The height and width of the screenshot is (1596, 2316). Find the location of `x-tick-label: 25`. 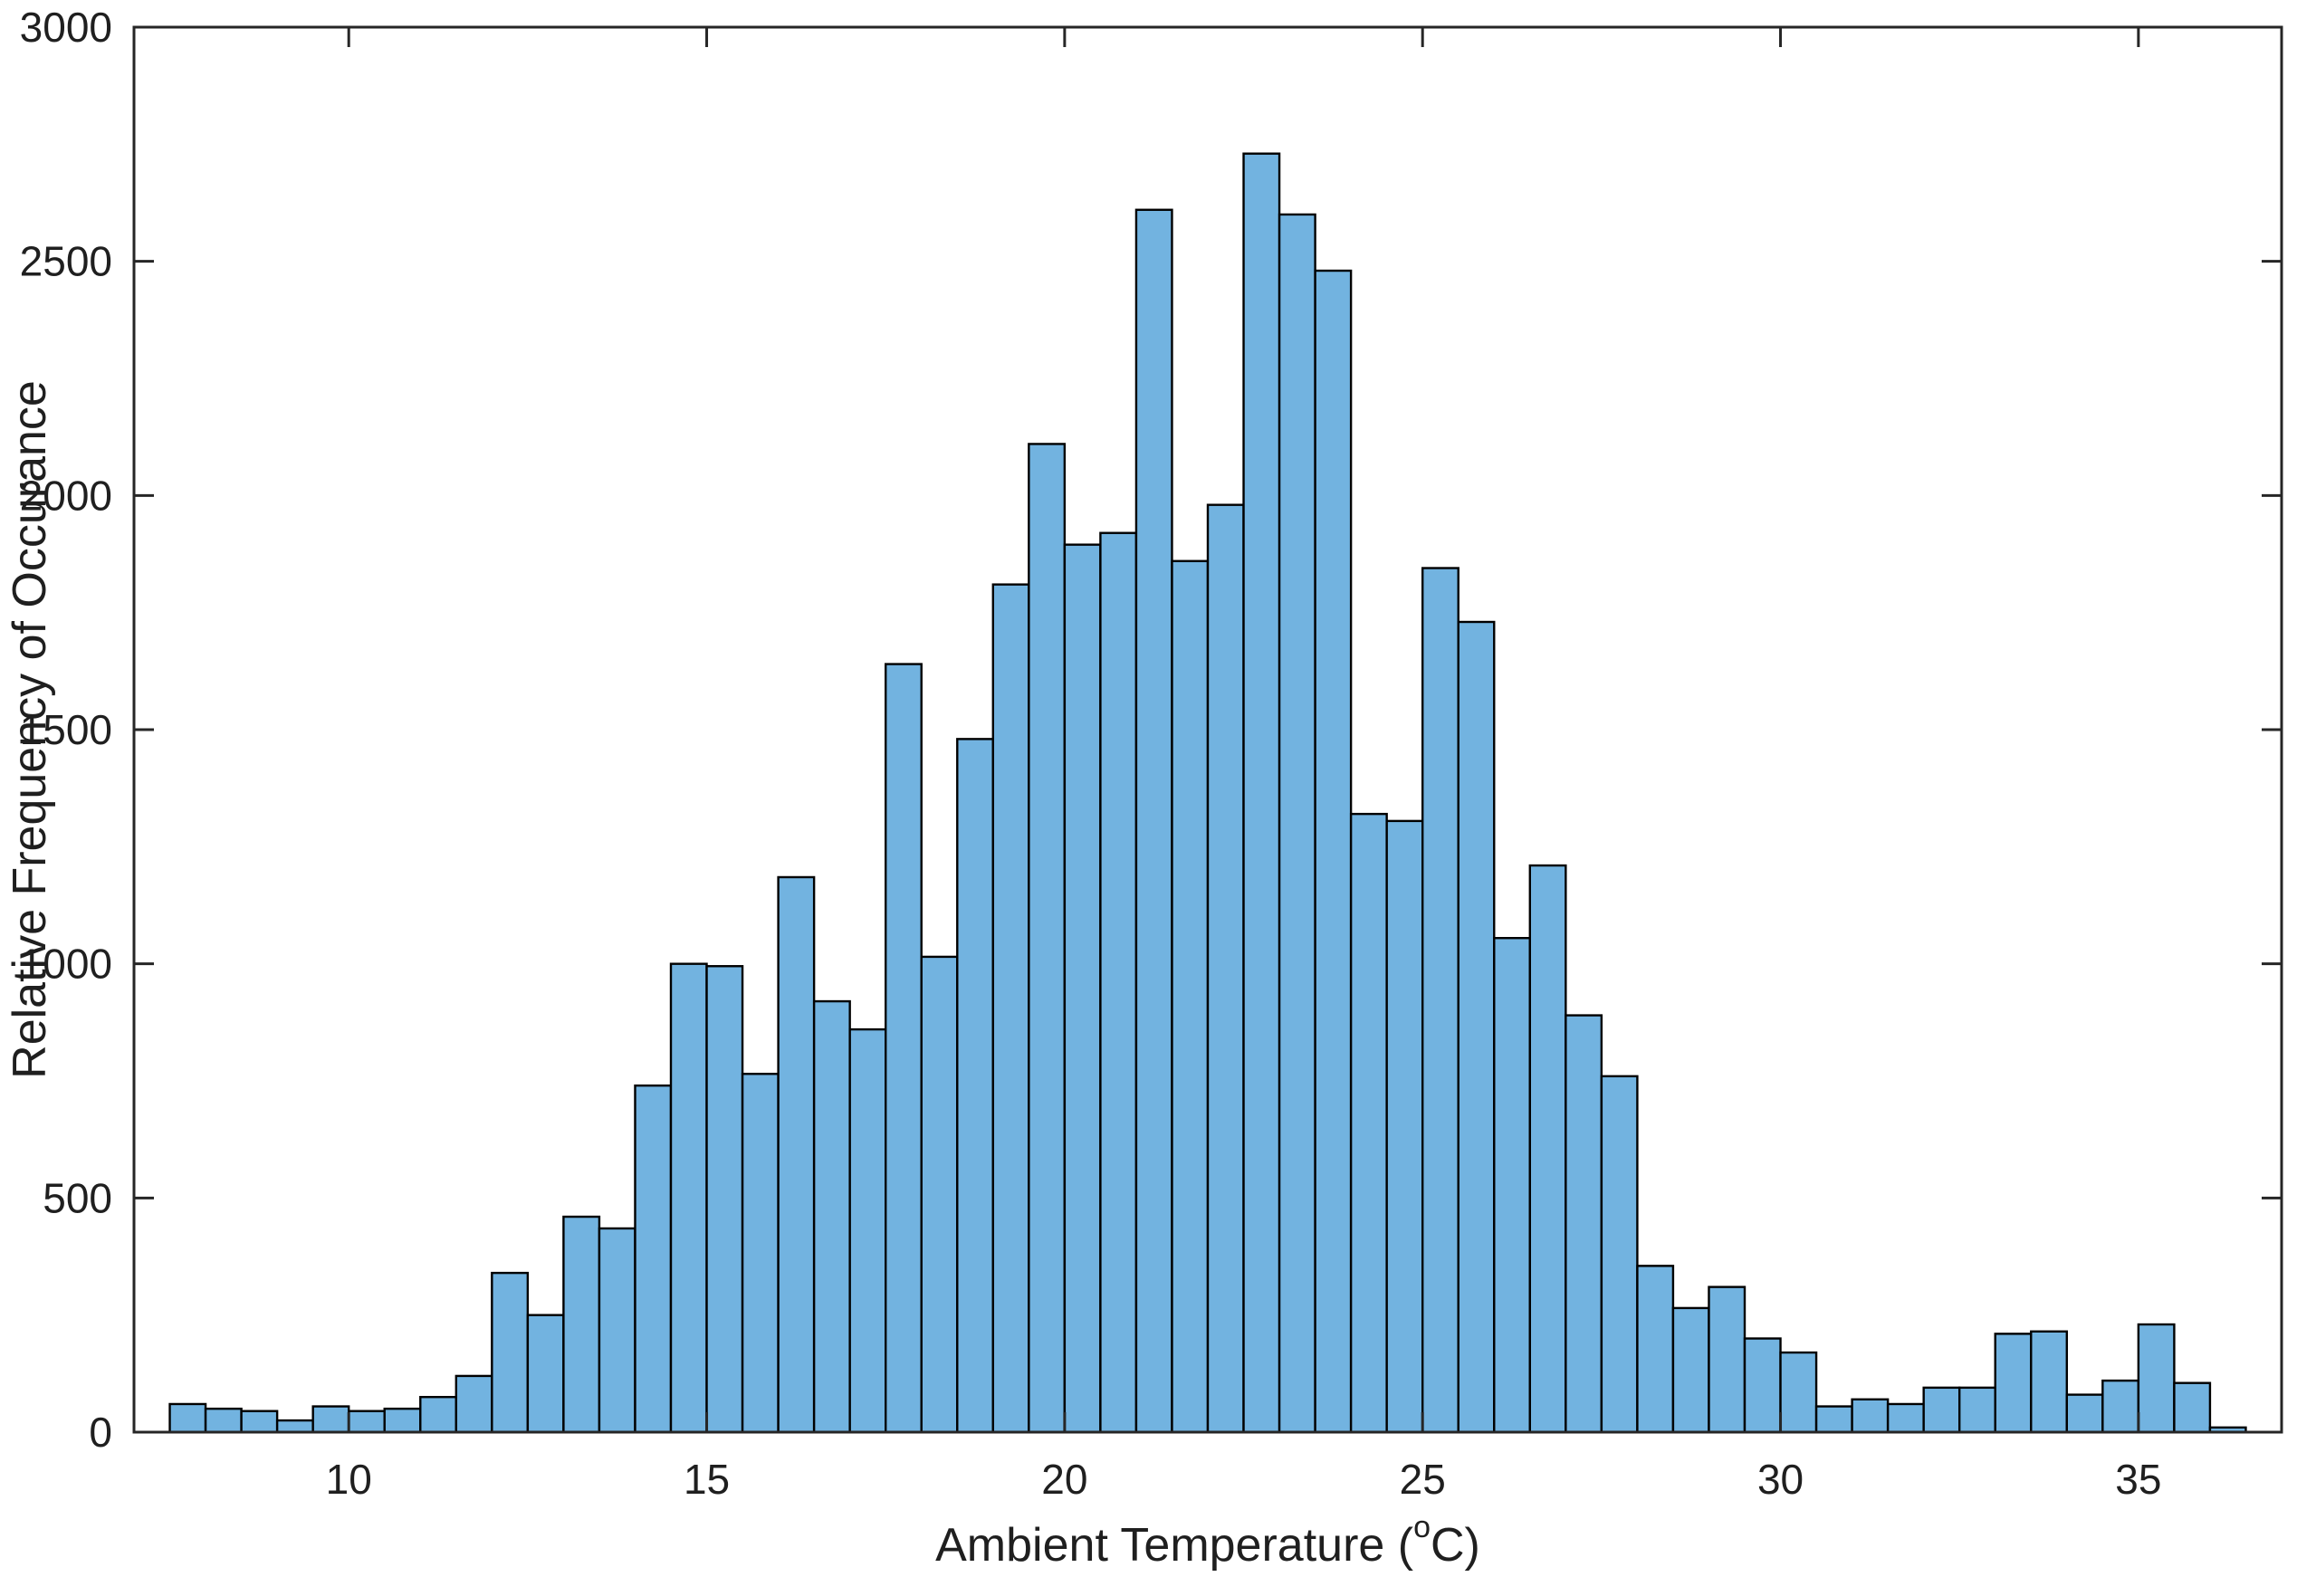

x-tick-label: 25 is located at coordinates (1423, 1479).